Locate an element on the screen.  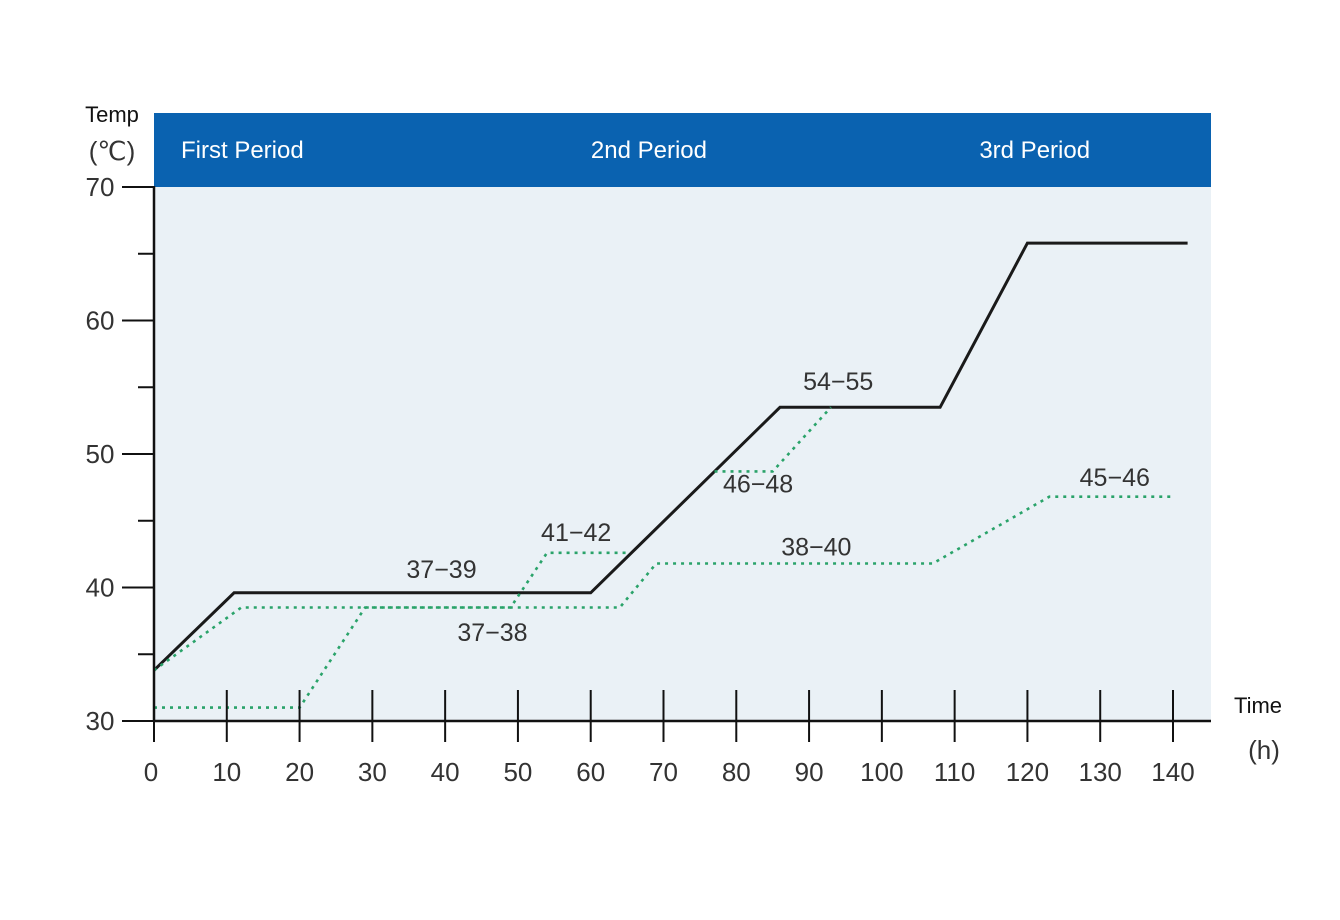
x-axis-unit: (h) is located at coordinates (1264, 750).